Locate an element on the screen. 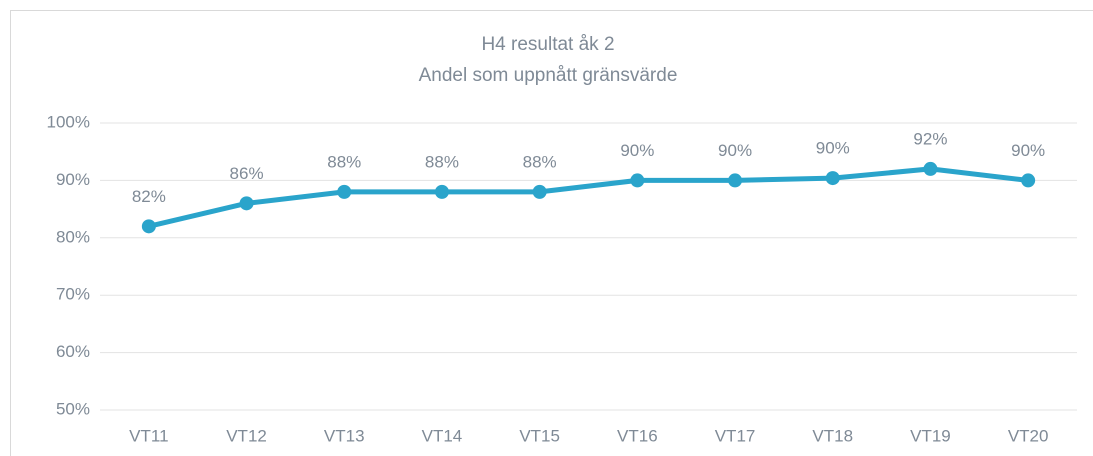 The height and width of the screenshot is (456, 1093). y-tick-label: 60% is located at coordinates (73, 351).